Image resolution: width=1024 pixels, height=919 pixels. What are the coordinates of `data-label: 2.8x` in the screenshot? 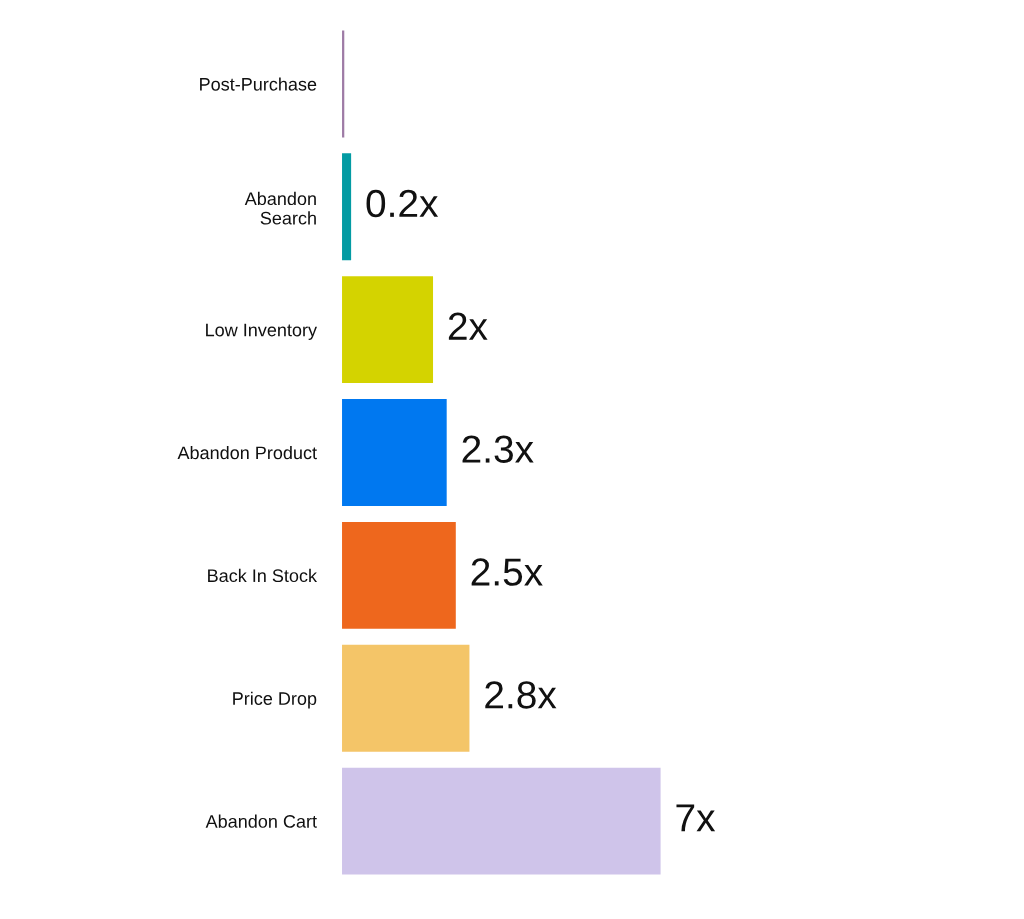 It's located at (521, 695).